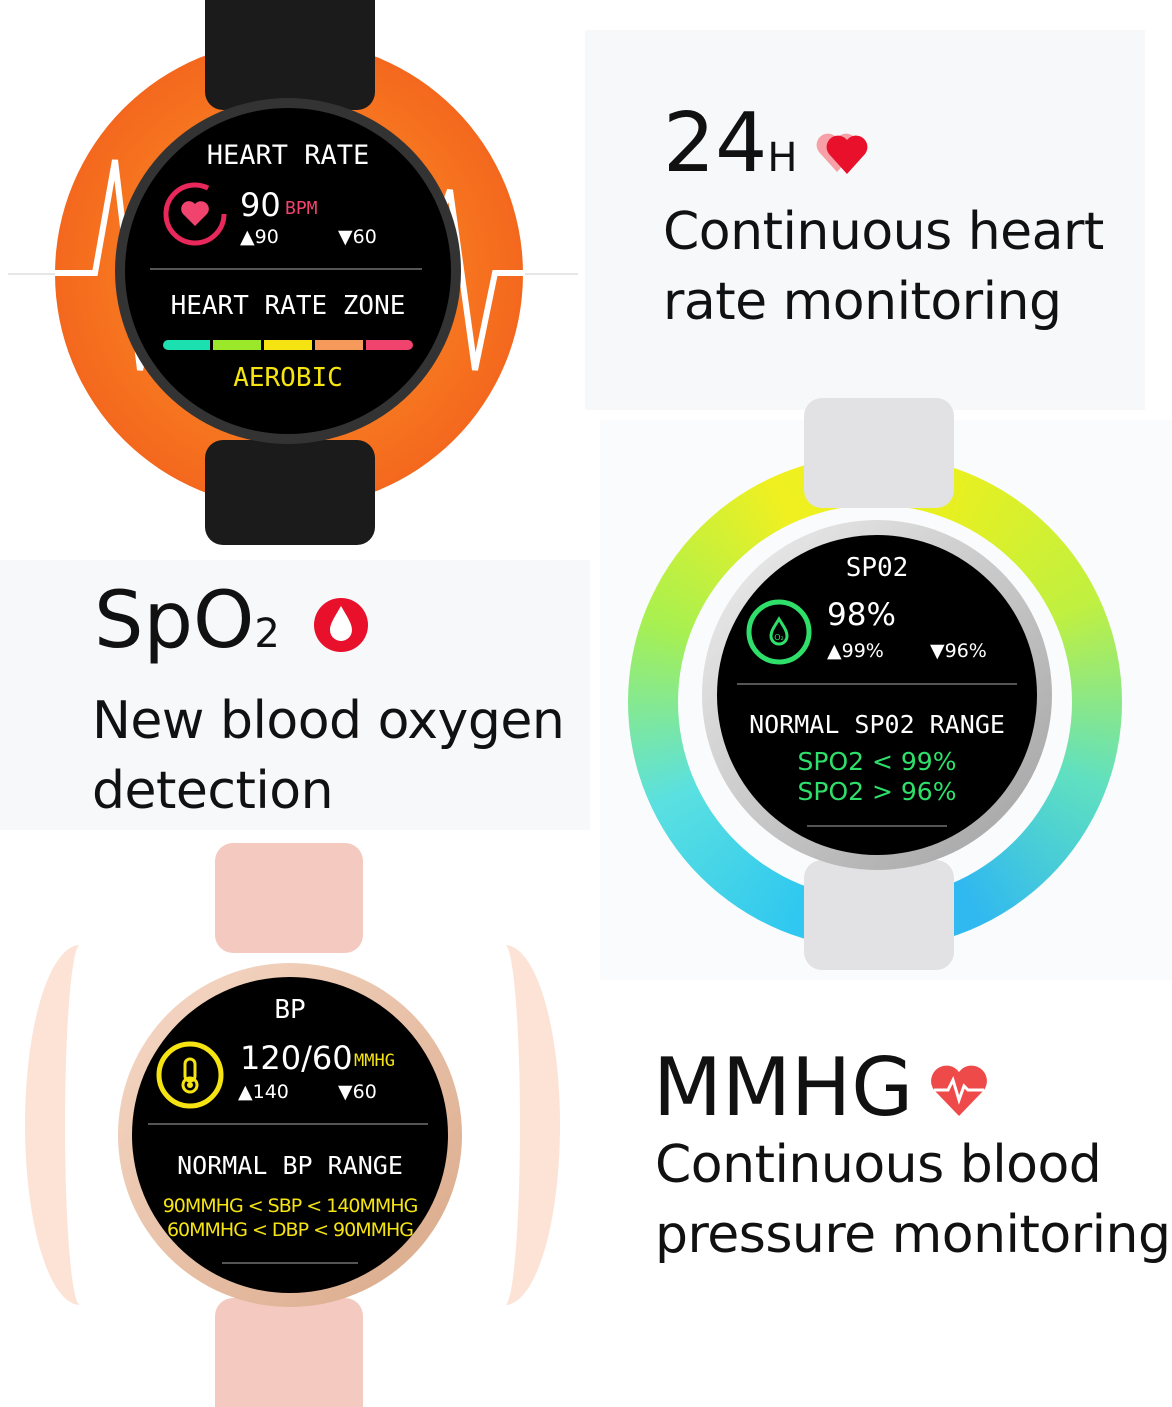  I want to click on hr-zone-bar, so click(288, 345).